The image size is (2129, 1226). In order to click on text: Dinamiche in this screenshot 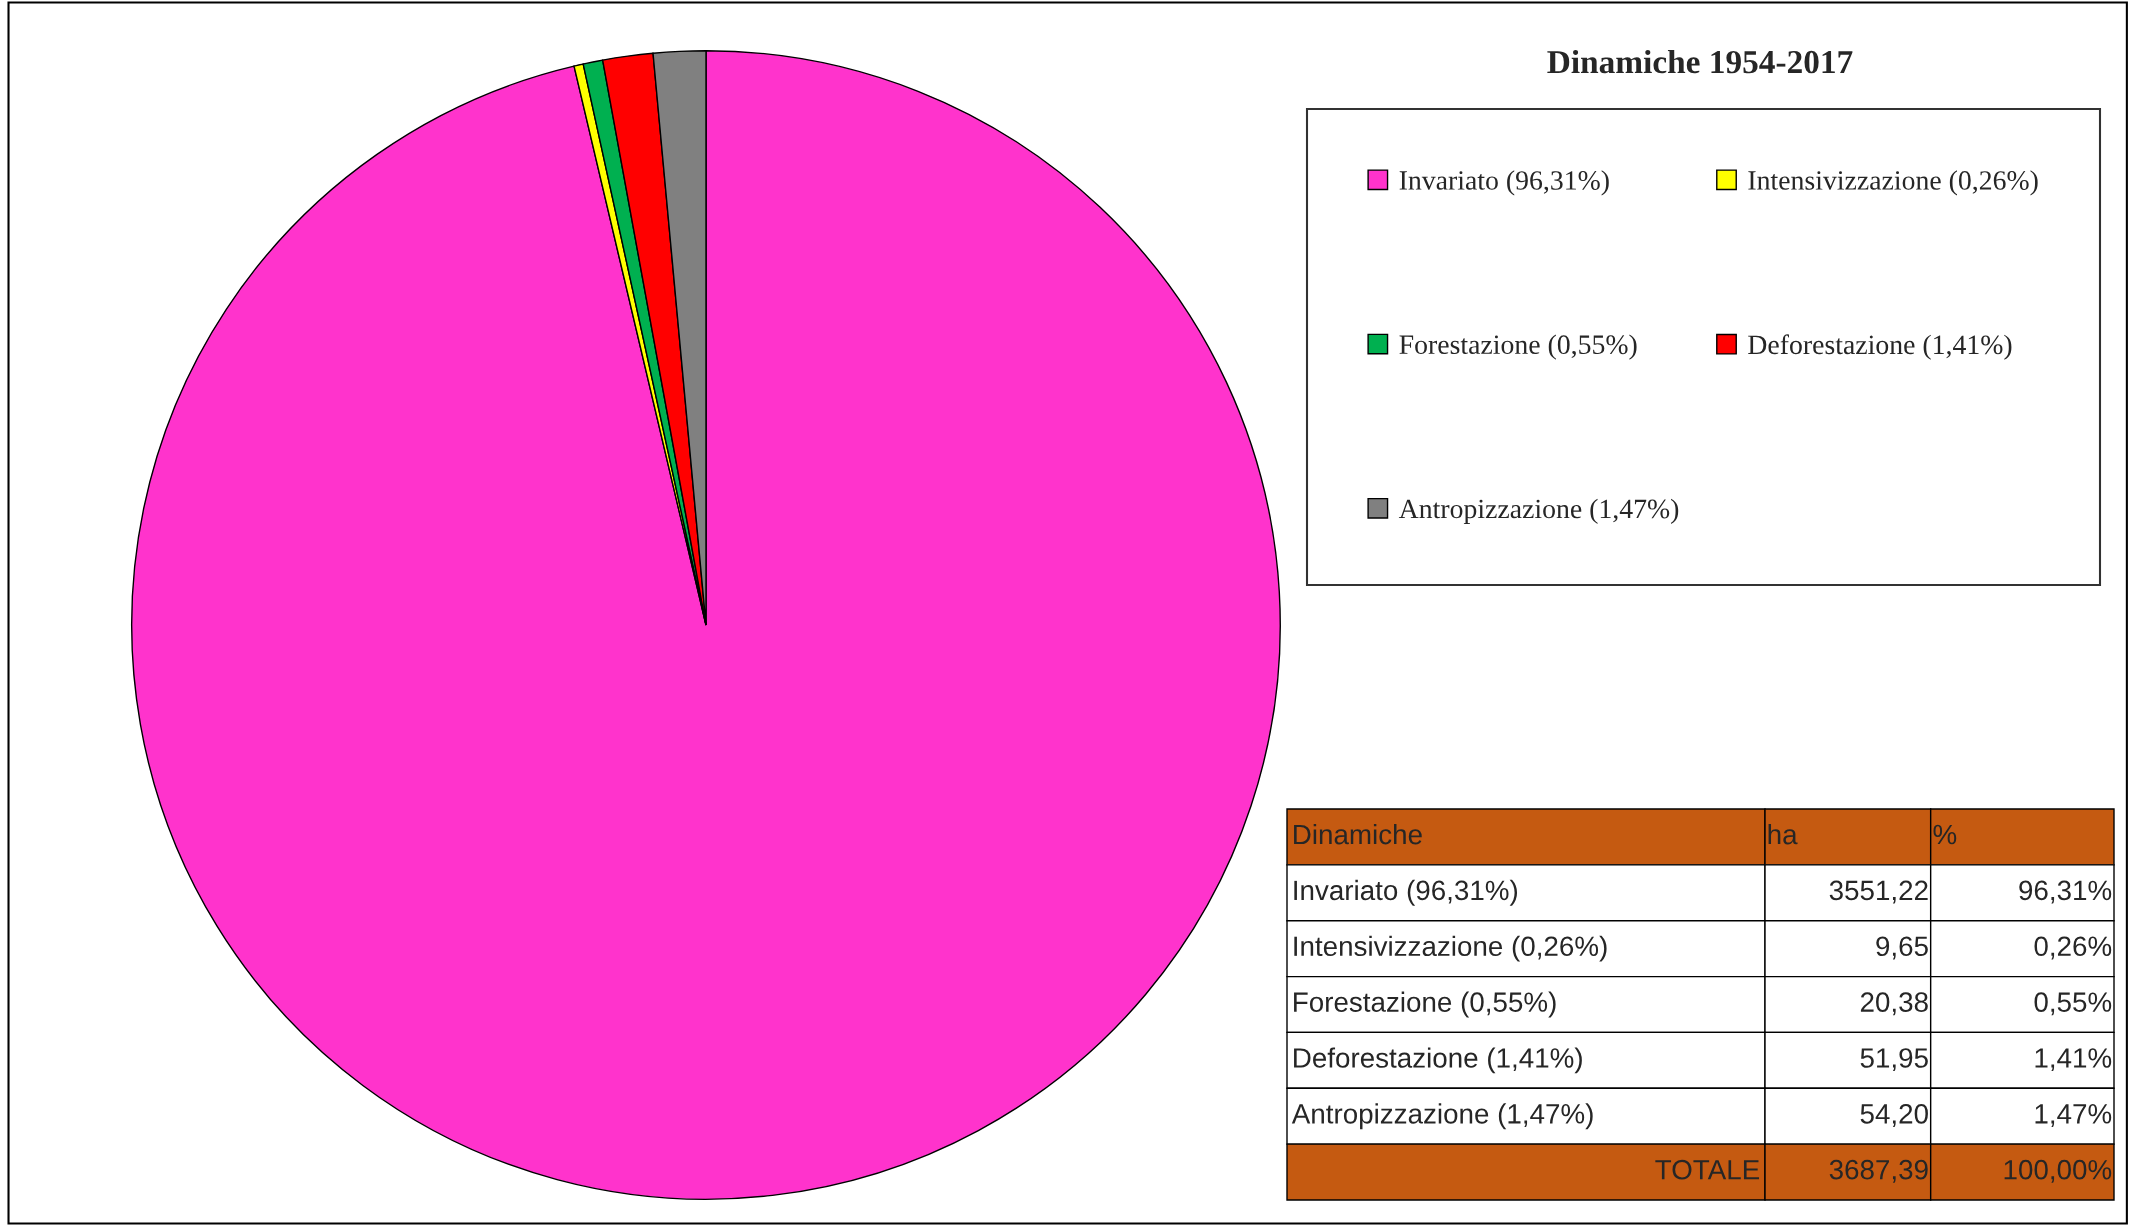, I will do `click(1358, 834)`.